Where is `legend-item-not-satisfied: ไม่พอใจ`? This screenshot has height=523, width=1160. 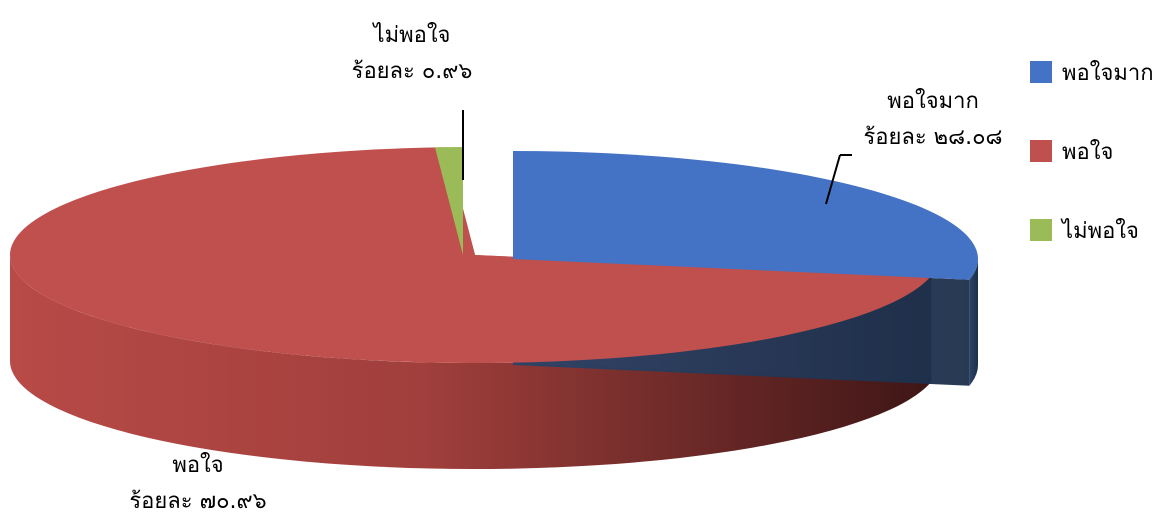 legend-item-not-satisfied: ไม่พอใจ is located at coordinates (1092, 230).